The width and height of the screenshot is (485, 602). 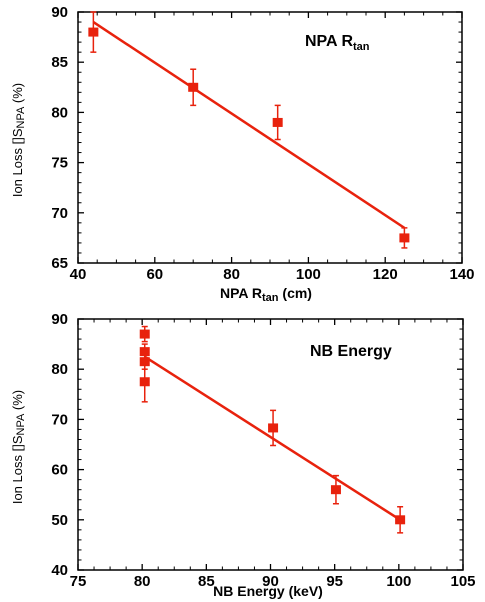 I want to click on x-axis-title: NB Energy (keV), so click(x=268, y=591).